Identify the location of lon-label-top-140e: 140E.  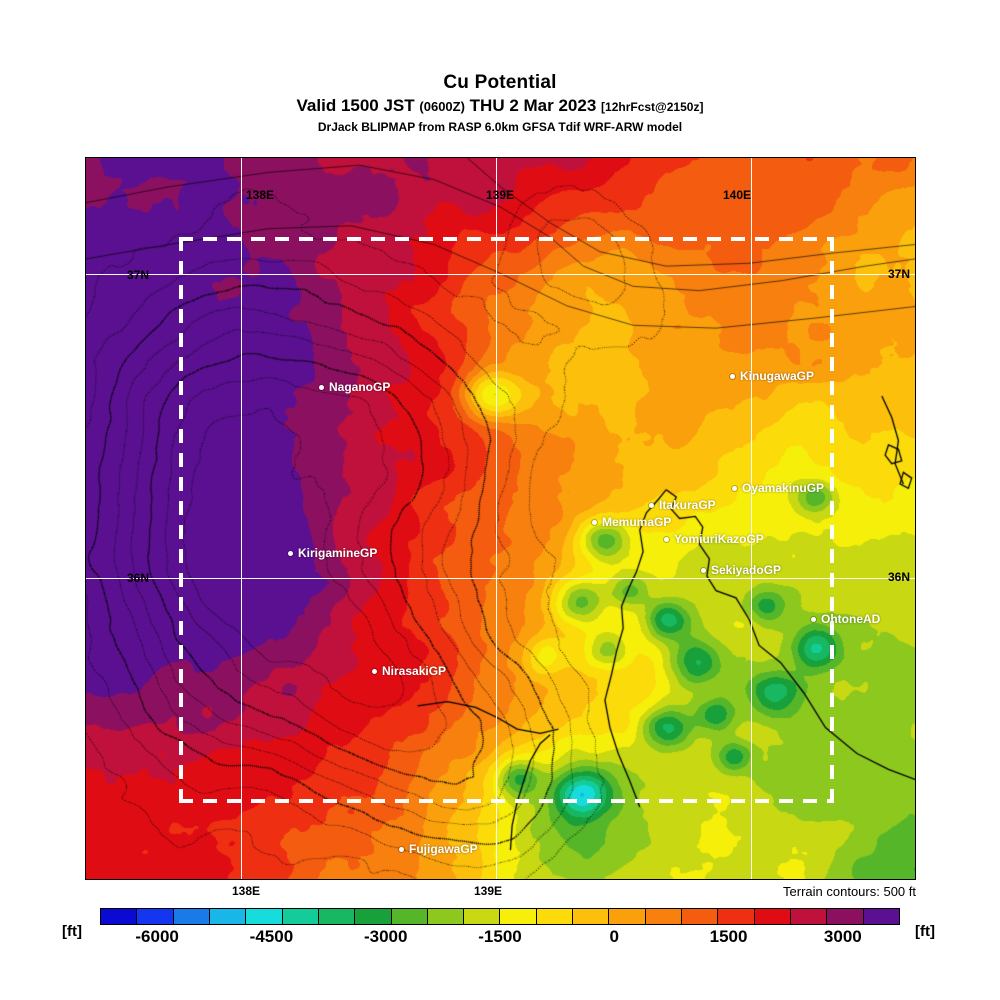
(737, 195).